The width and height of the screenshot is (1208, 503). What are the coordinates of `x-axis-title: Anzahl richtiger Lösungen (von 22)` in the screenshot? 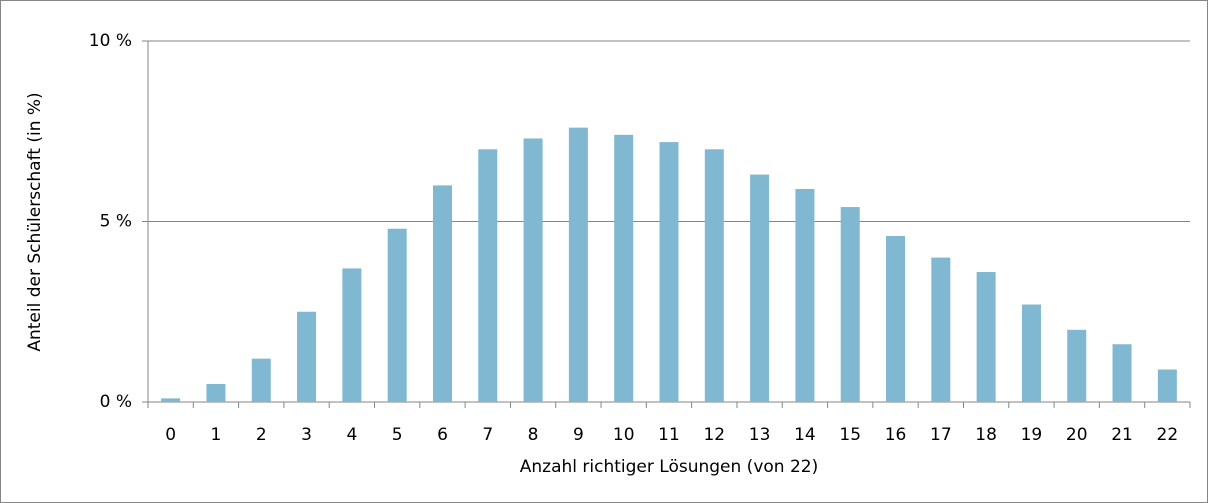 It's located at (669, 467).